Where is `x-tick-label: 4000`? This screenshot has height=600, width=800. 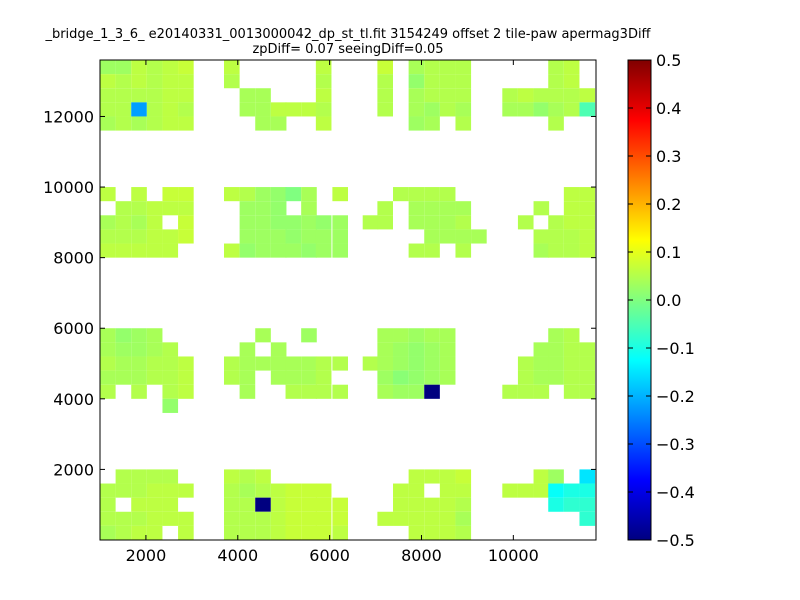
x-tick-label: 4000 is located at coordinates (237, 555).